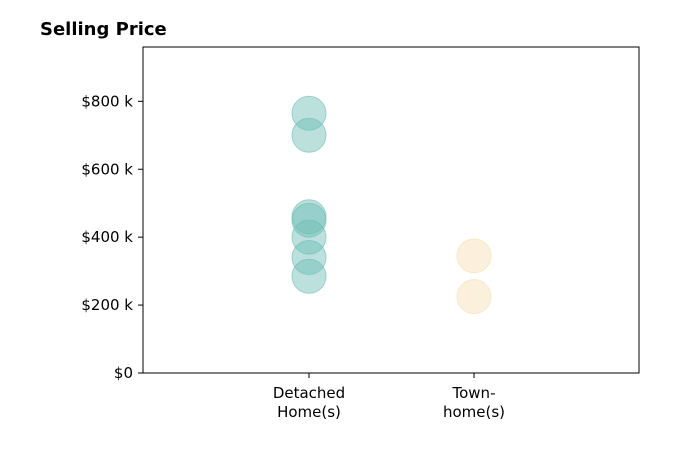  What do you see at coordinates (309, 402) in the screenshot?
I see `x-tick-label: Detached Home(s)` at bounding box center [309, 402].